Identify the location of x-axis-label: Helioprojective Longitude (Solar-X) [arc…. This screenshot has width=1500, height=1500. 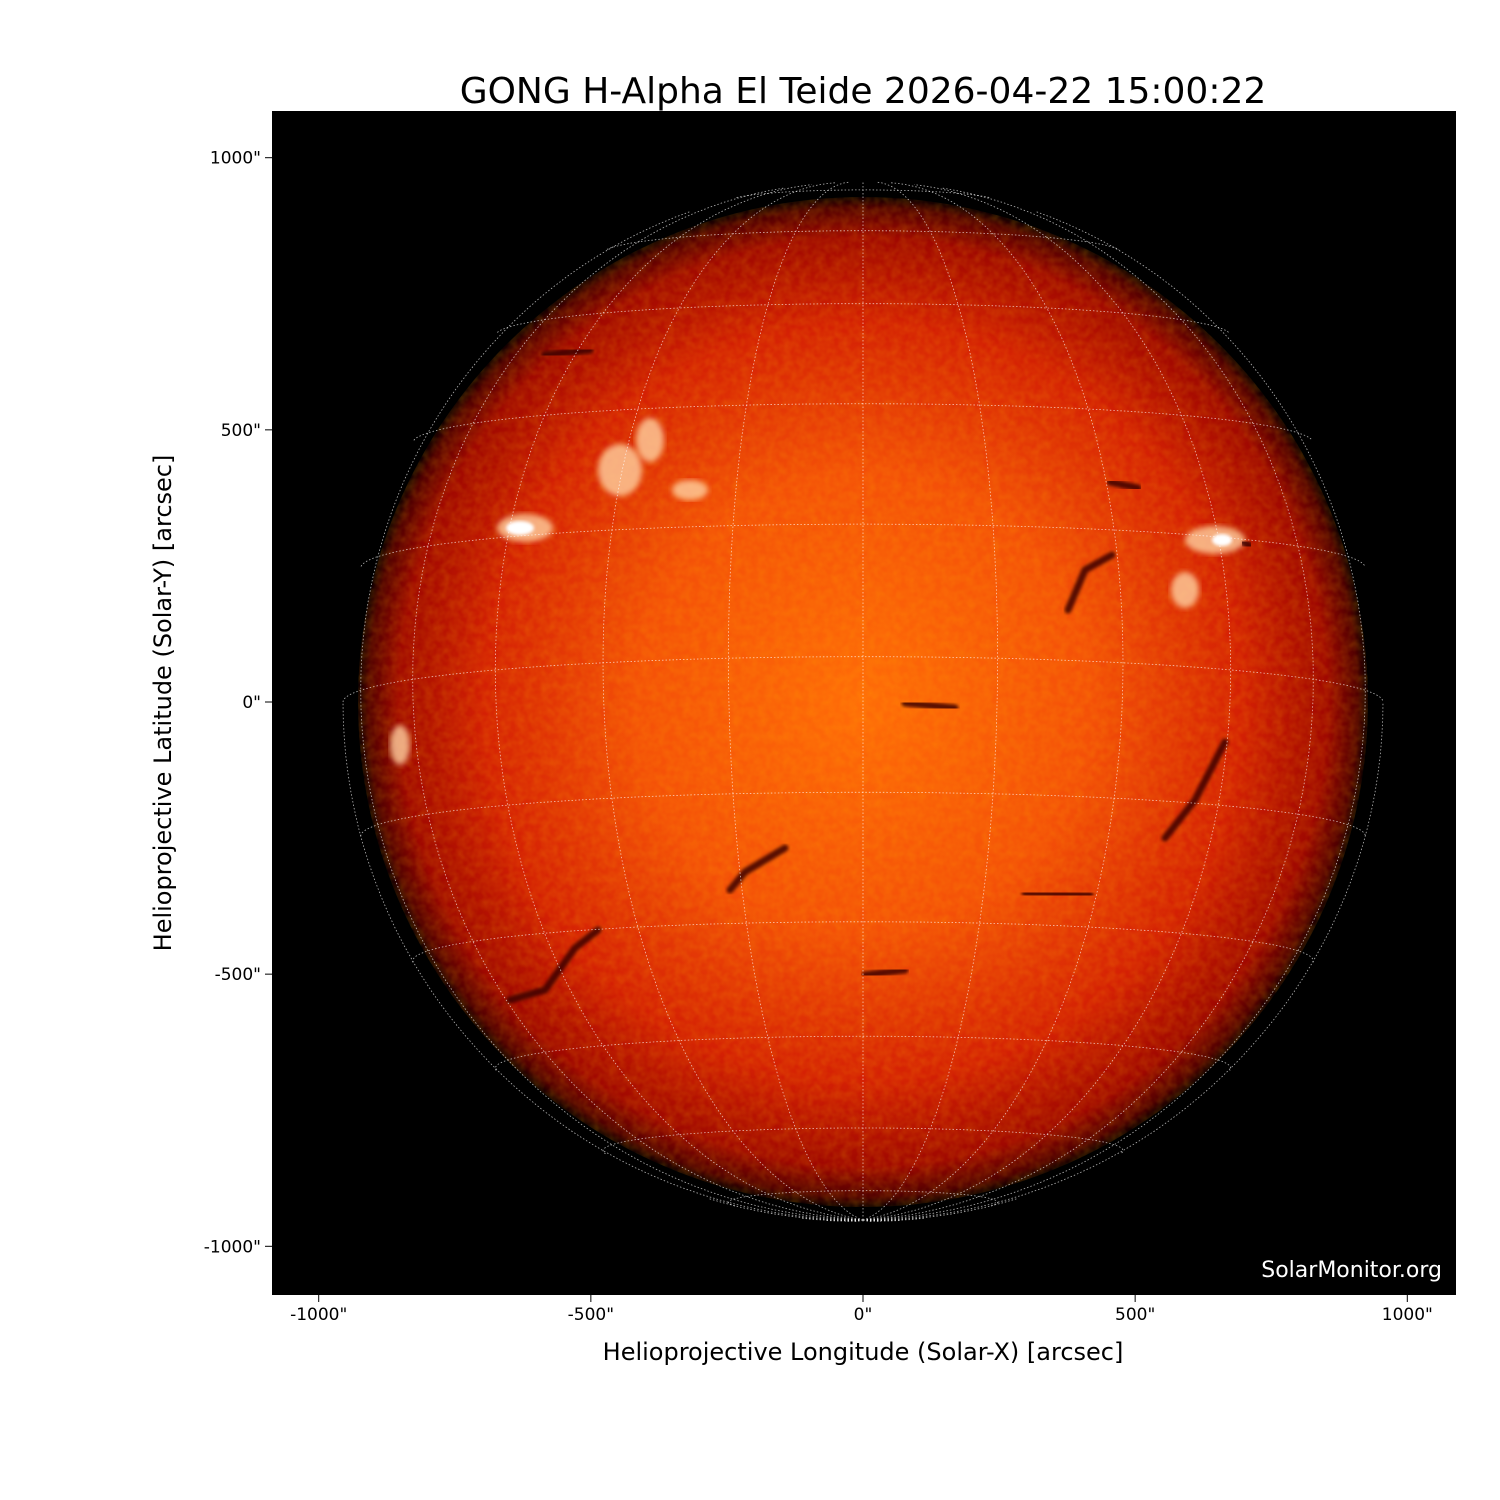
(863, 1352).